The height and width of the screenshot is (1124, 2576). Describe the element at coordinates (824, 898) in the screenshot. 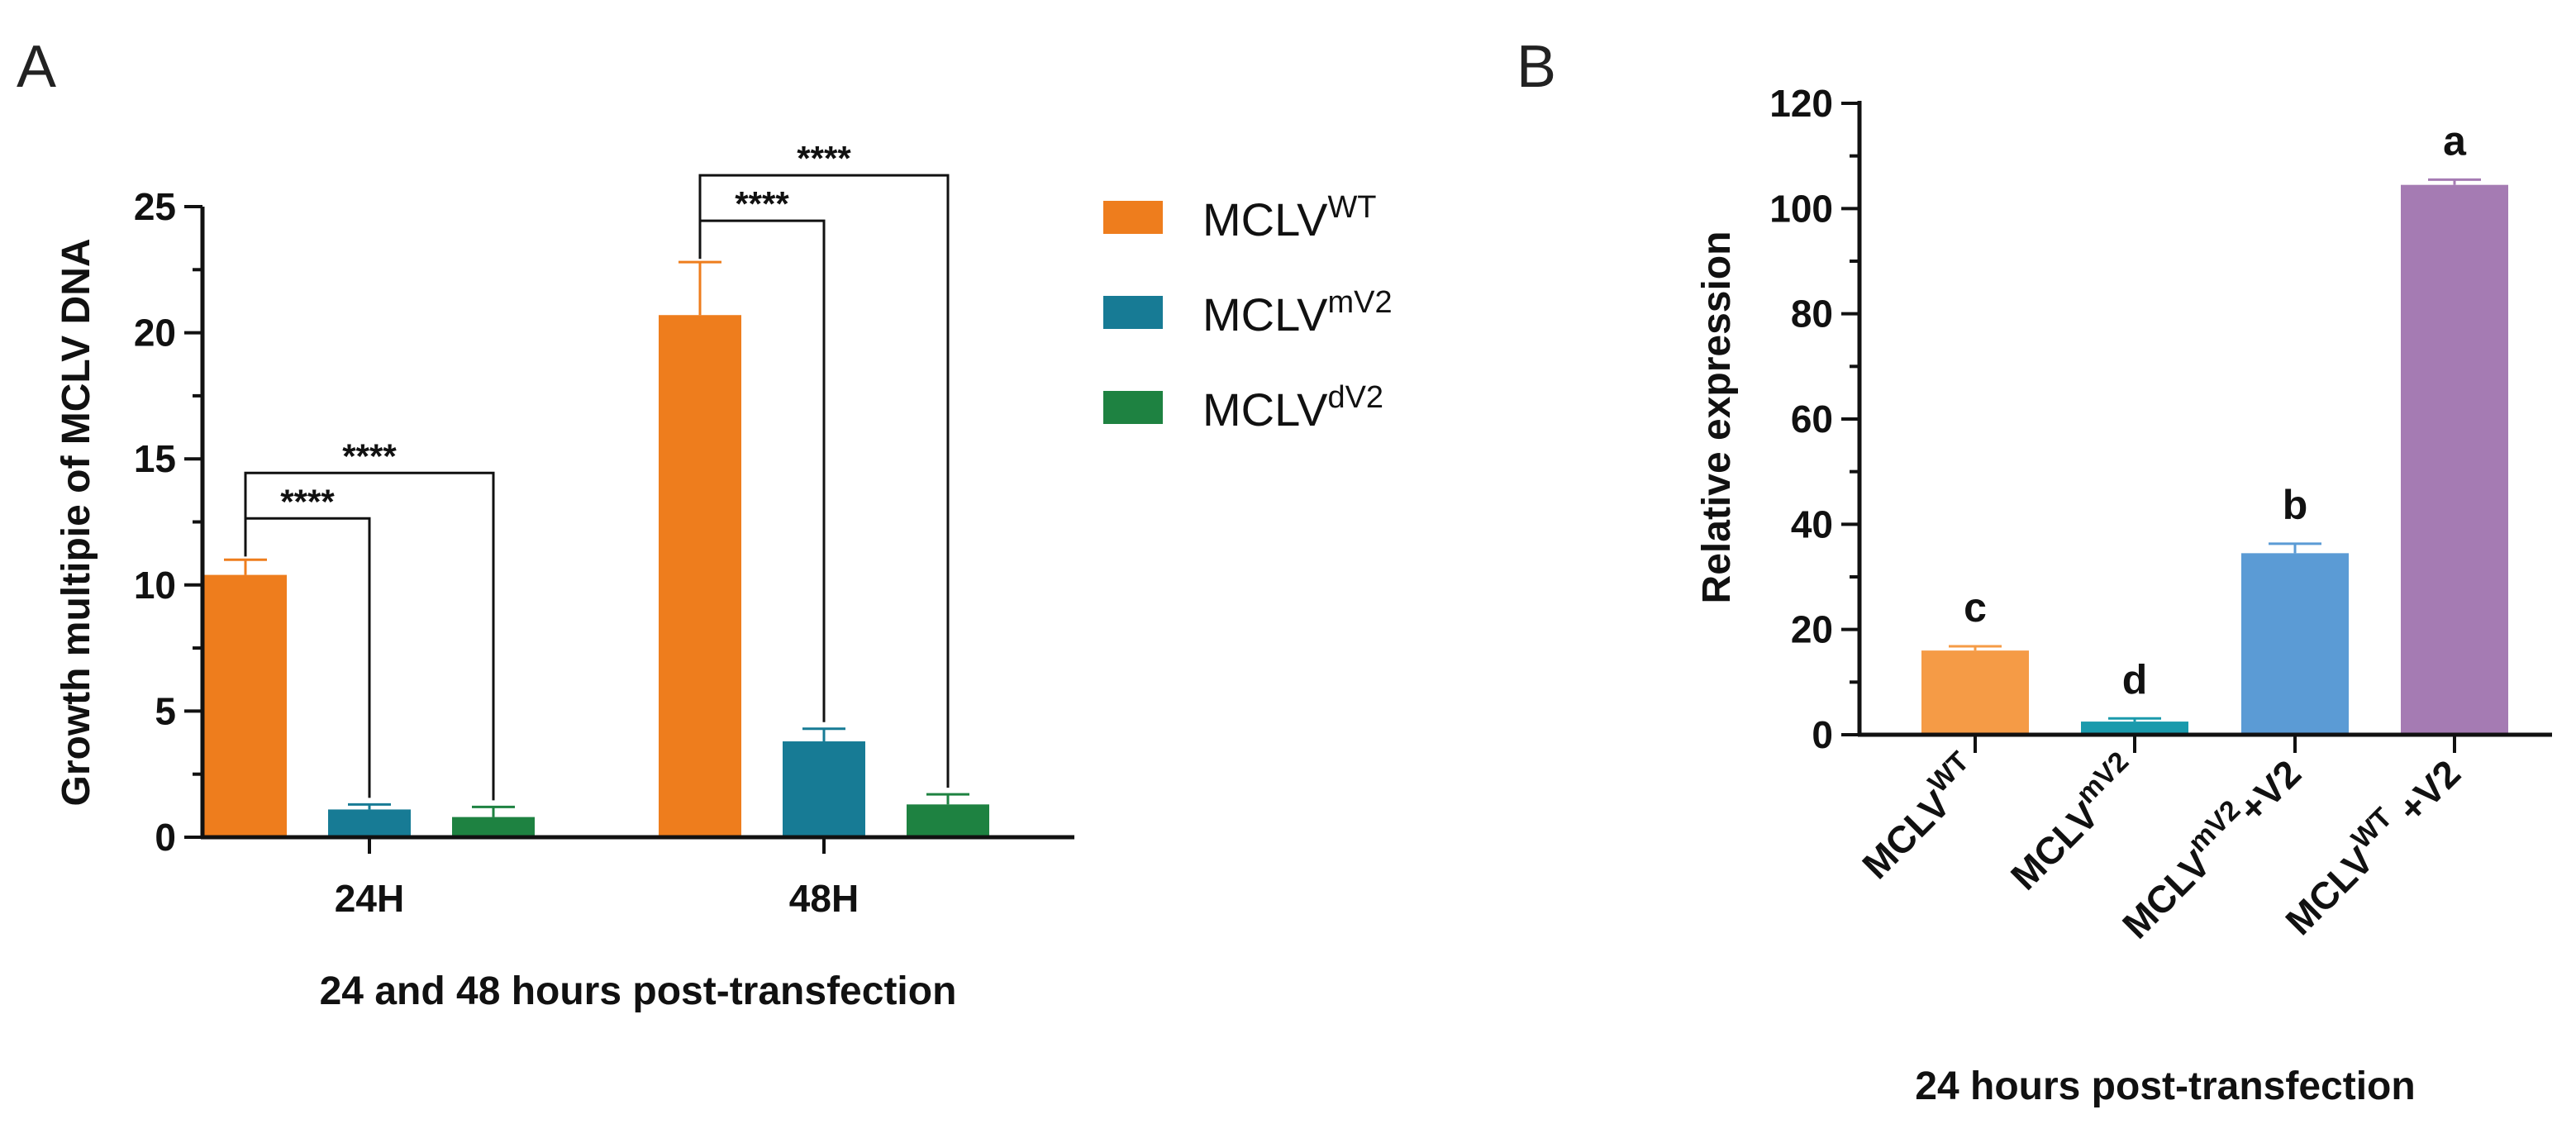

I see `chart-a-x-tick-label: 48H` at that location.